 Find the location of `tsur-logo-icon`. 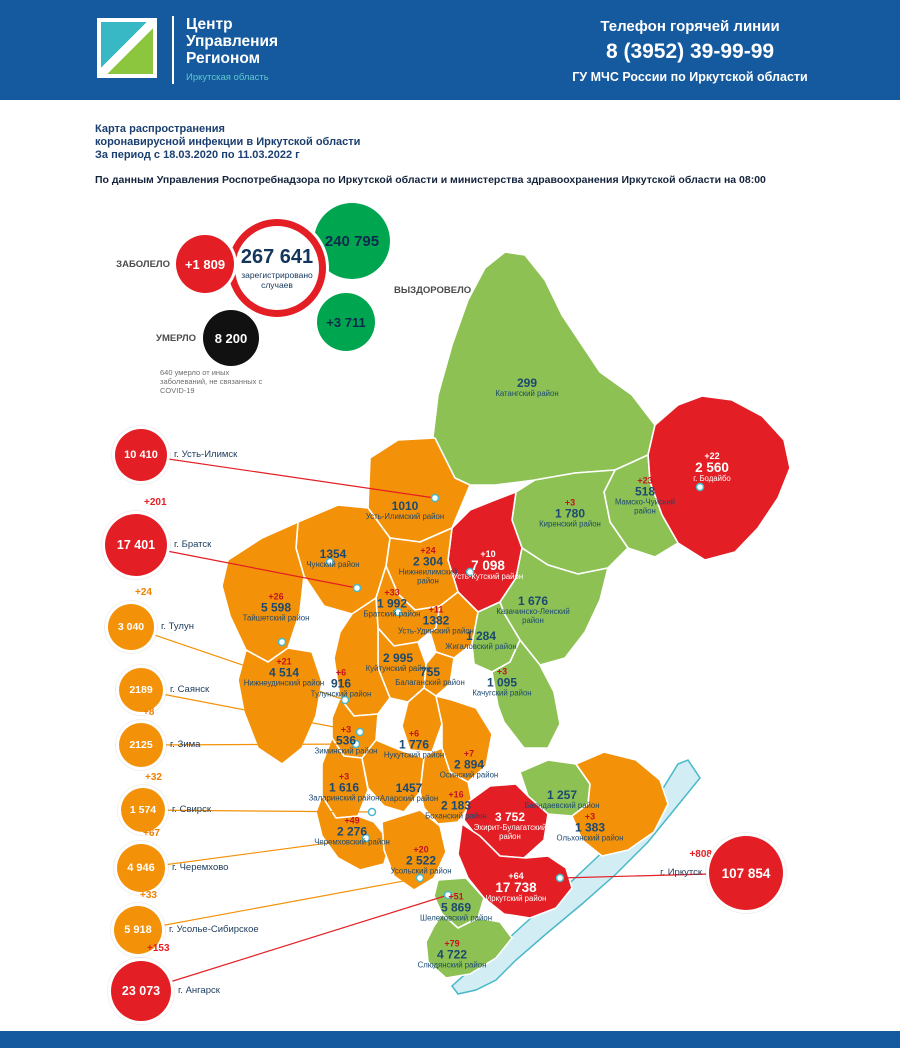

tsur-logo-icon is located at coordinates (127, 48).